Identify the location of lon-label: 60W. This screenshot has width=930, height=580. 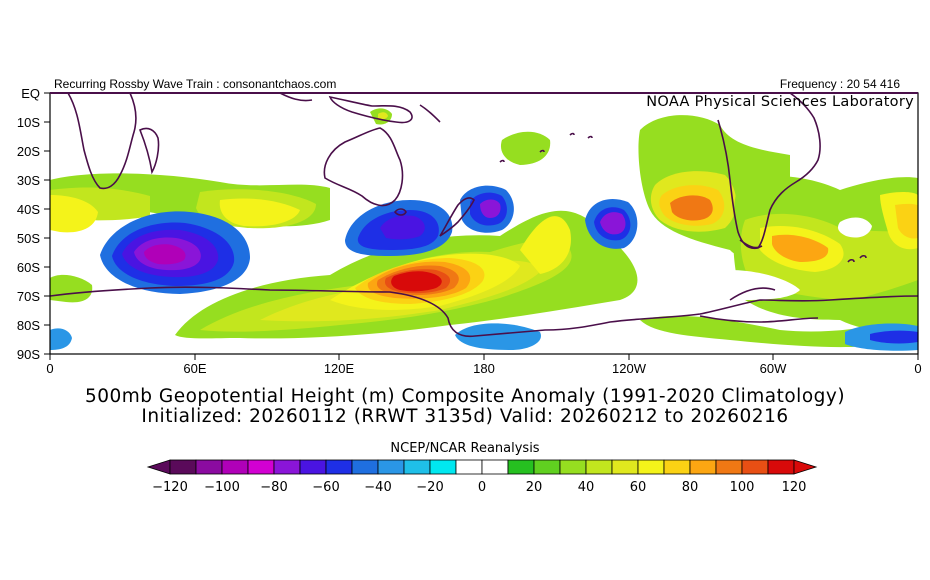
(773, 368).